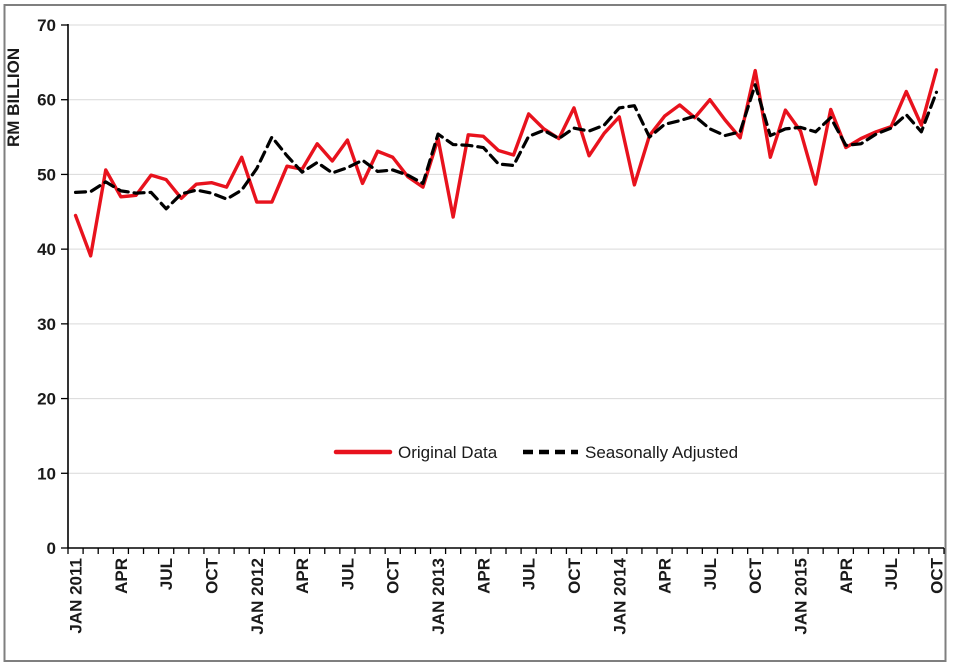 Image resolution: width=960 pixels, height=669 pixels. I want to click on x-tick-label: JAN 2014, so click(619, 595).